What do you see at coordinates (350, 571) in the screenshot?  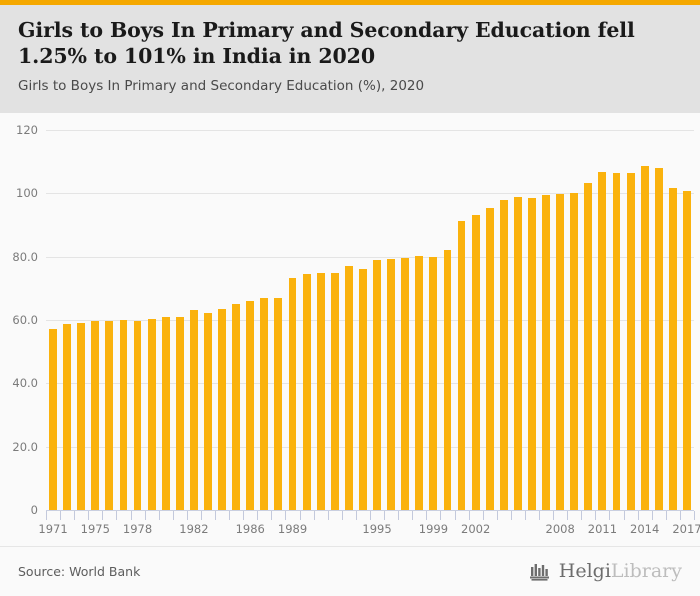 I see `chart-footer: Source: World Bank HelgiLibrary` at bounding box center [350, 571].